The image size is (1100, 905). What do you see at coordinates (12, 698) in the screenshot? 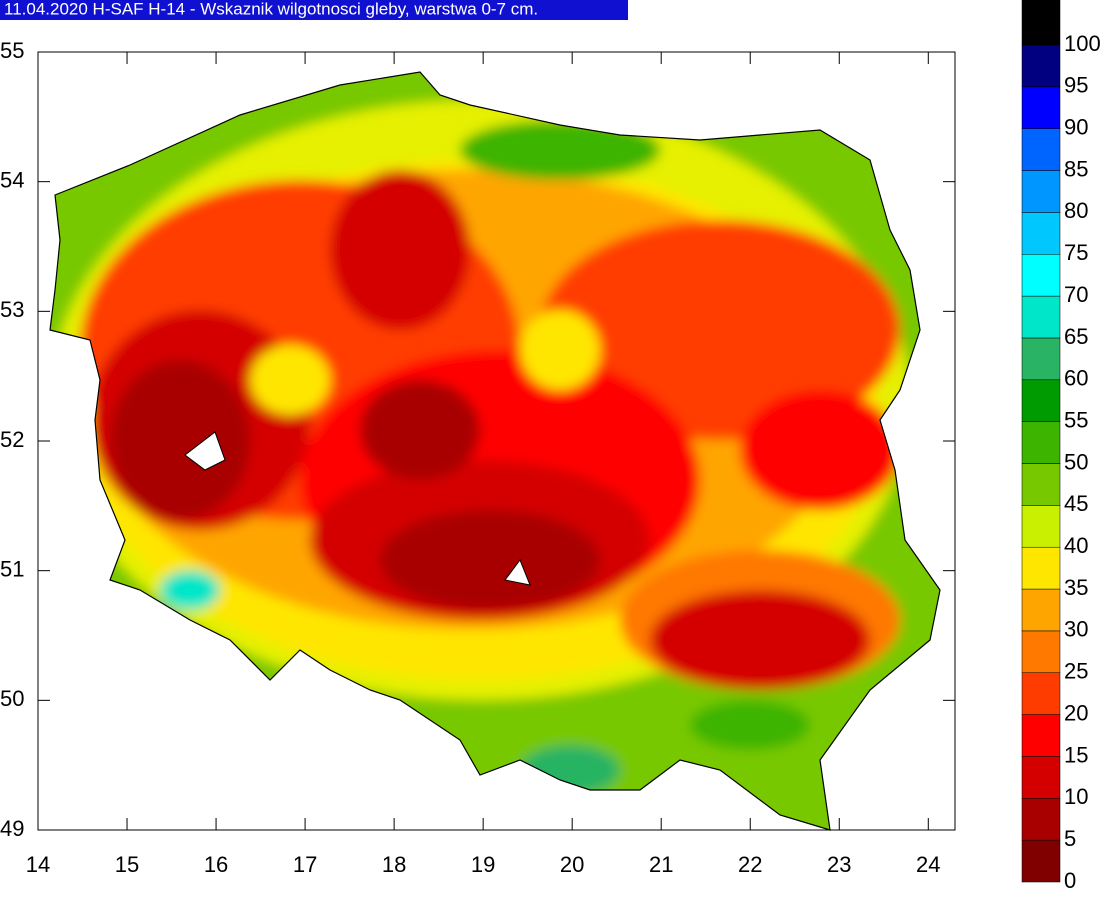
I see `y-tick-label: 50` at bounding box center [12, 698].